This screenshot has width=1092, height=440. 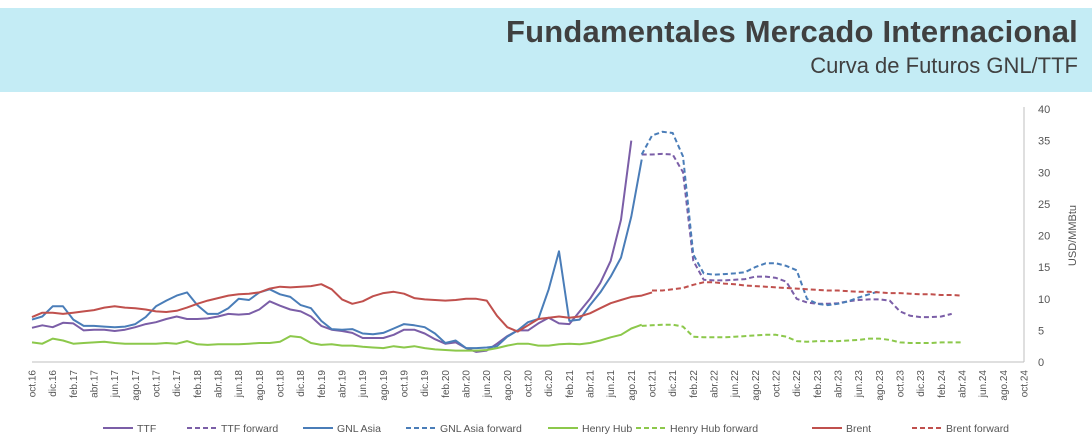 What do you see at coordinates (1041, 331) in the screenshot?
I see `y-tick-label: 5` at bounding box center [1041, 331].